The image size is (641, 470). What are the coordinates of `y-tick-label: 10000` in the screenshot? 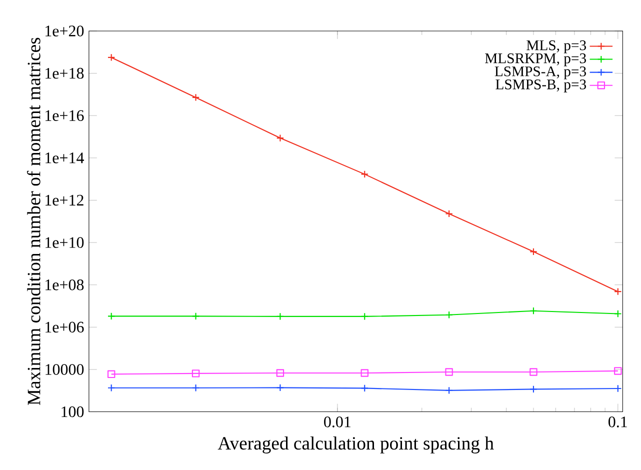 It's located at (65, 369).